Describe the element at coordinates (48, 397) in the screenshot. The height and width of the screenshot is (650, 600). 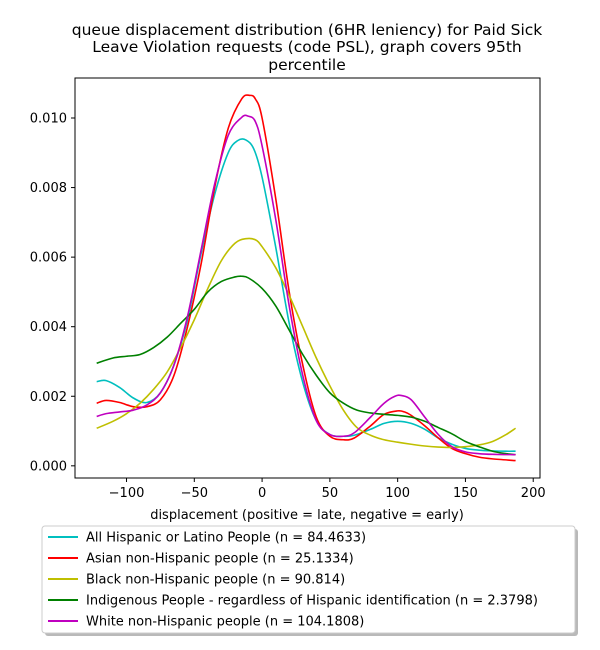
I see `y-tick-label: 0.002` at that location.